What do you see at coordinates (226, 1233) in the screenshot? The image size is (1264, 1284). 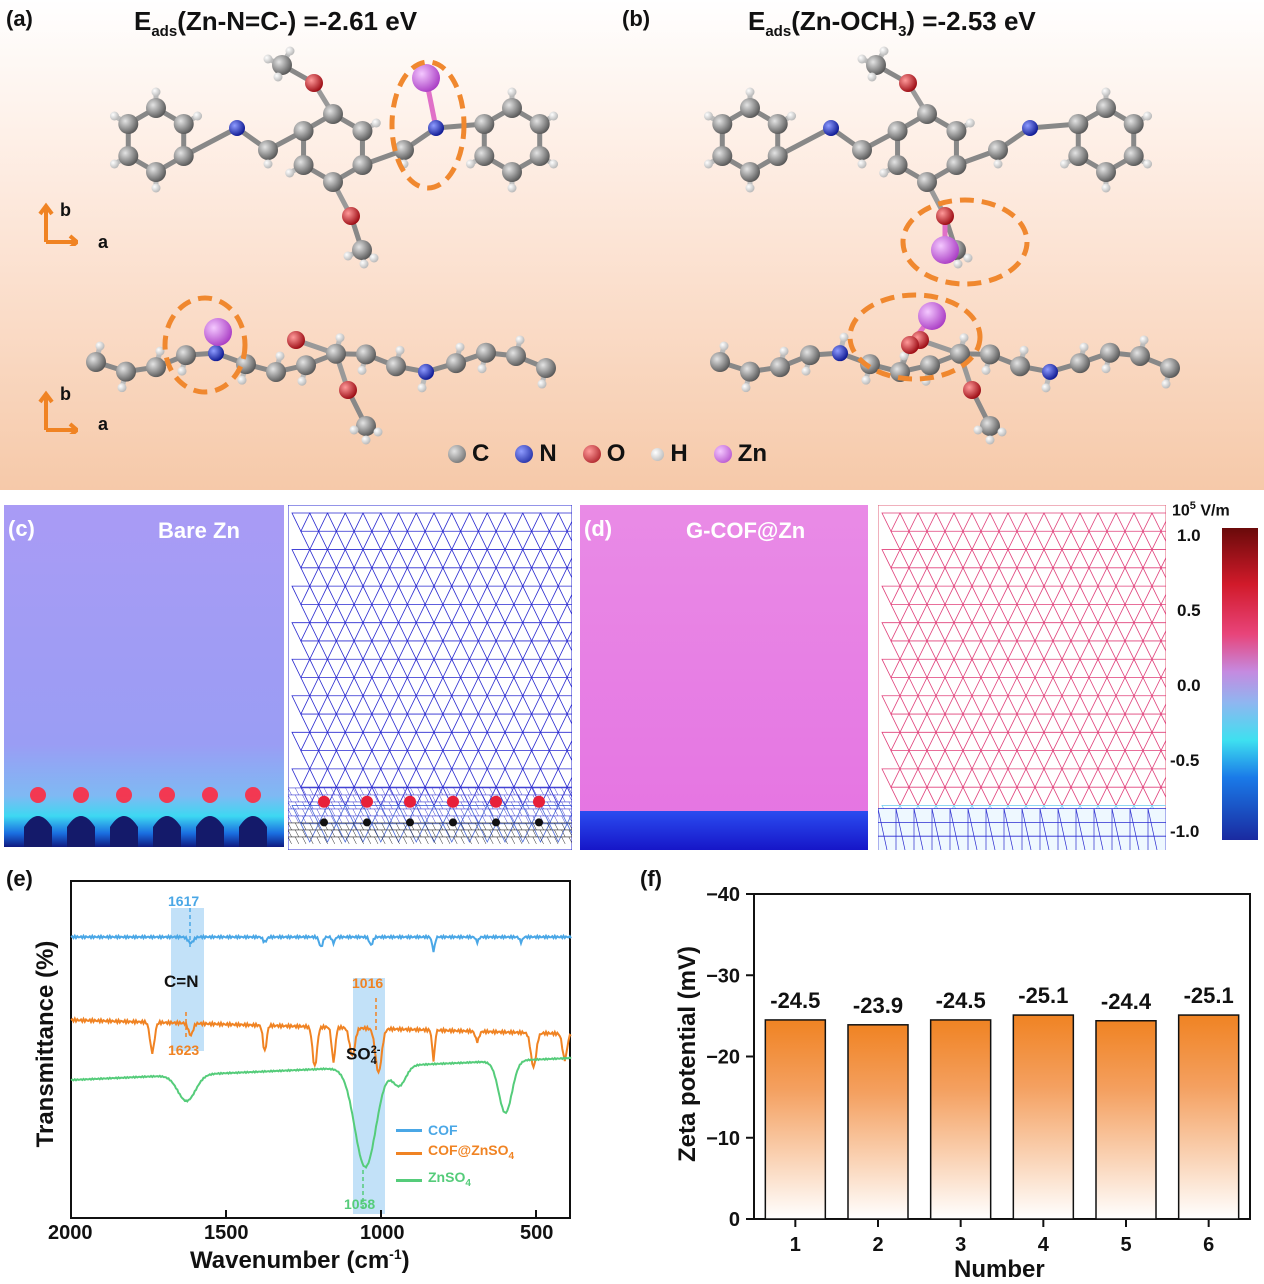 I see `ir-xtick-1500: 1500` at bounding box center [226, 1233].